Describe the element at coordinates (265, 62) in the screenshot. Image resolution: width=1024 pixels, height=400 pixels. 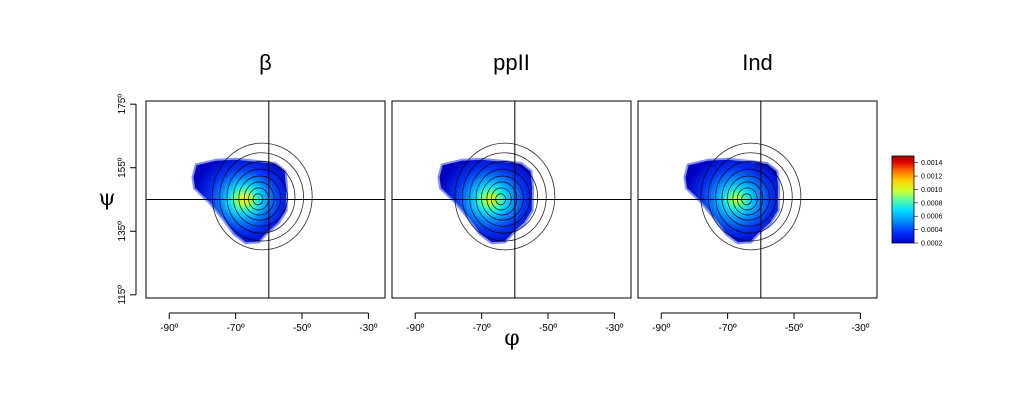
I see `panel-title: β` at that location.